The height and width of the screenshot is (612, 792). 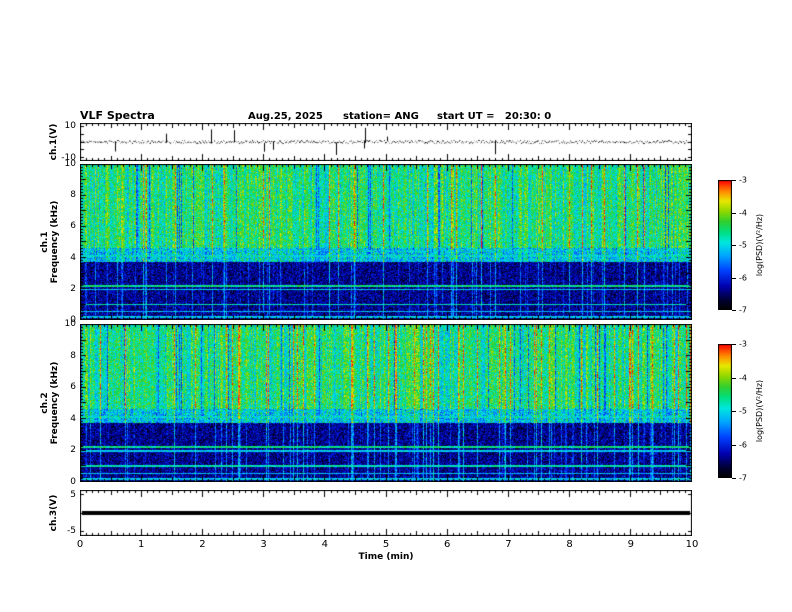 I want to click on colorbar-1-label: log(PSD)(V²/Hz), so click(x=759, y=245).